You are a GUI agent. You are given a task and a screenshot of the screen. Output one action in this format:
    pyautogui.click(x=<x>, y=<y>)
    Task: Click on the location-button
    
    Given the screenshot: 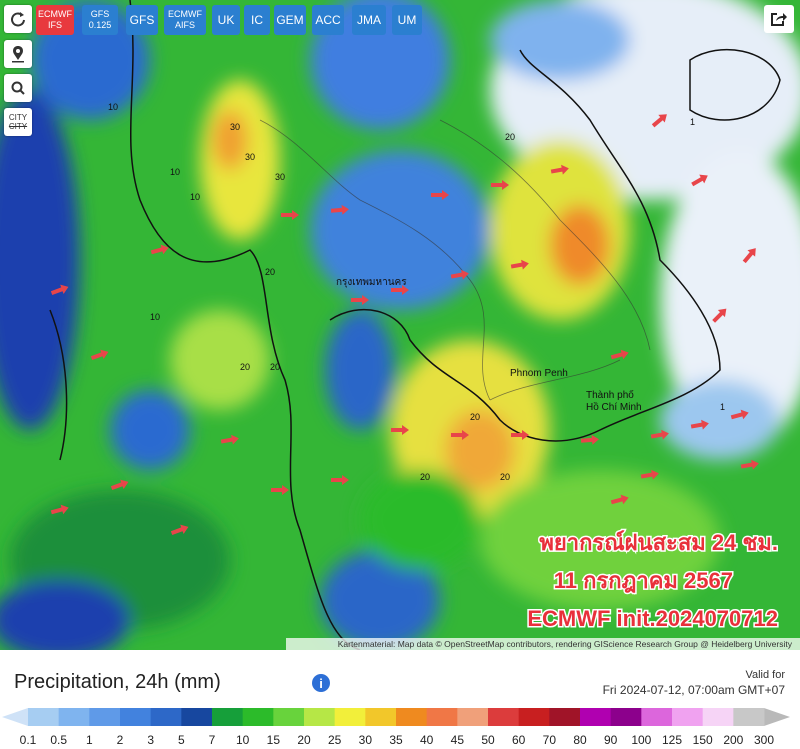 What is the action you would take?
    pyautogui.click(x=18, y=54)
    